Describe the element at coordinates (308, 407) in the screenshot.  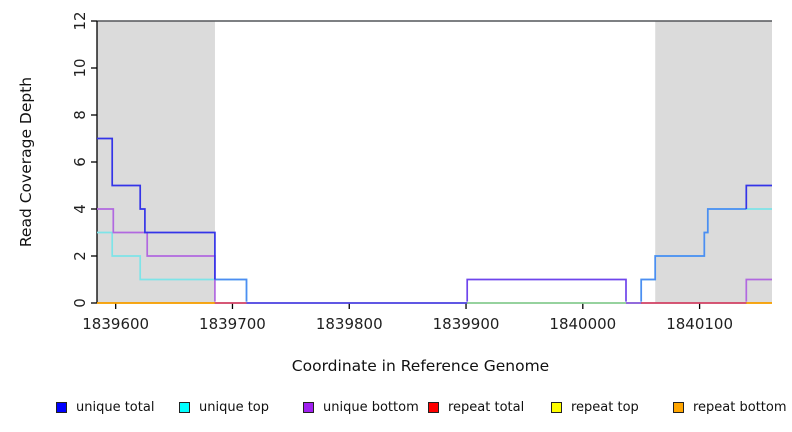
I see `unique-bottom-swatch-icon` at that location.